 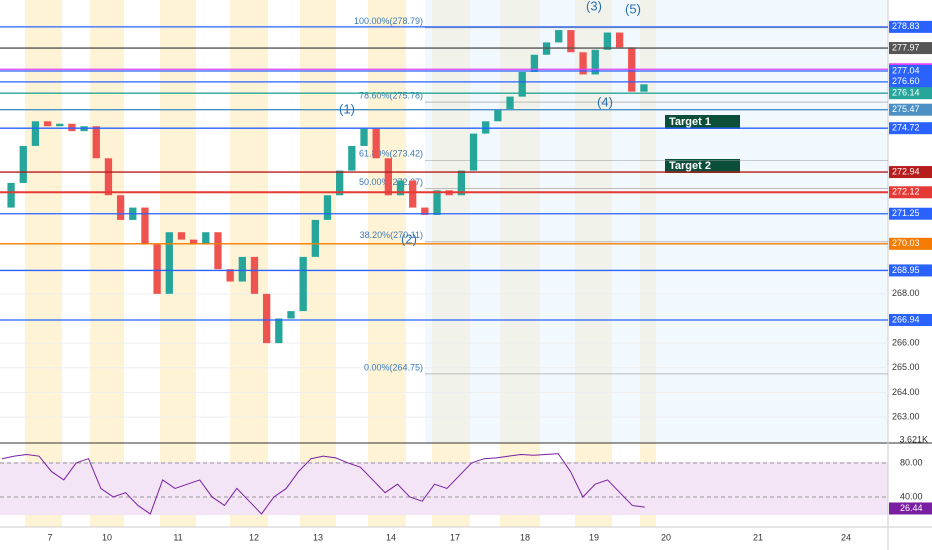 I want to click on level-label: 274.72, so click(x=906, y=128).